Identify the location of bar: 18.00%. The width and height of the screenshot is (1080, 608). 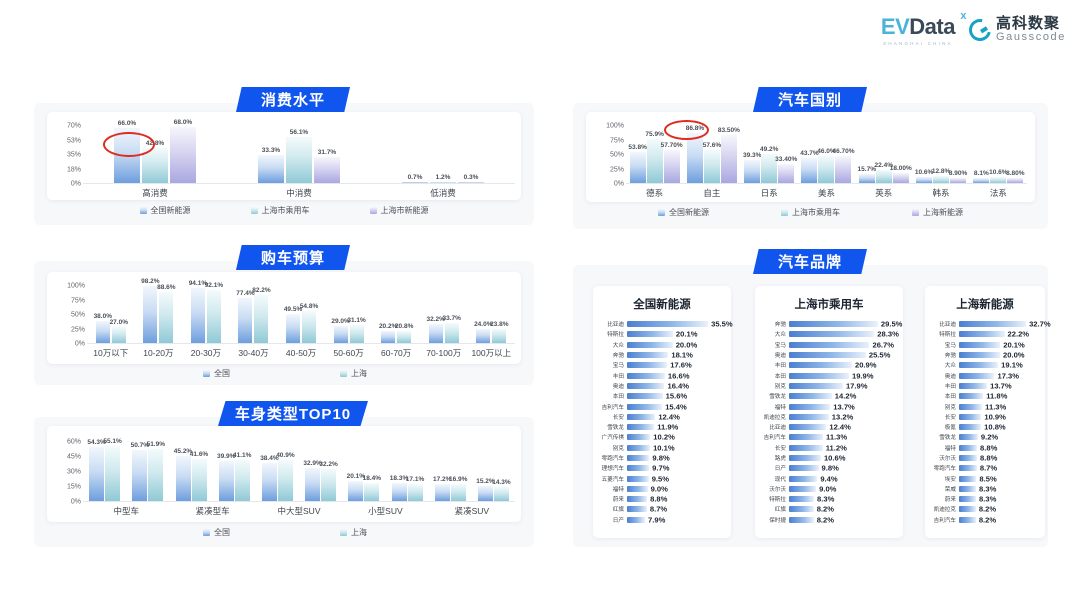
(901, 174).